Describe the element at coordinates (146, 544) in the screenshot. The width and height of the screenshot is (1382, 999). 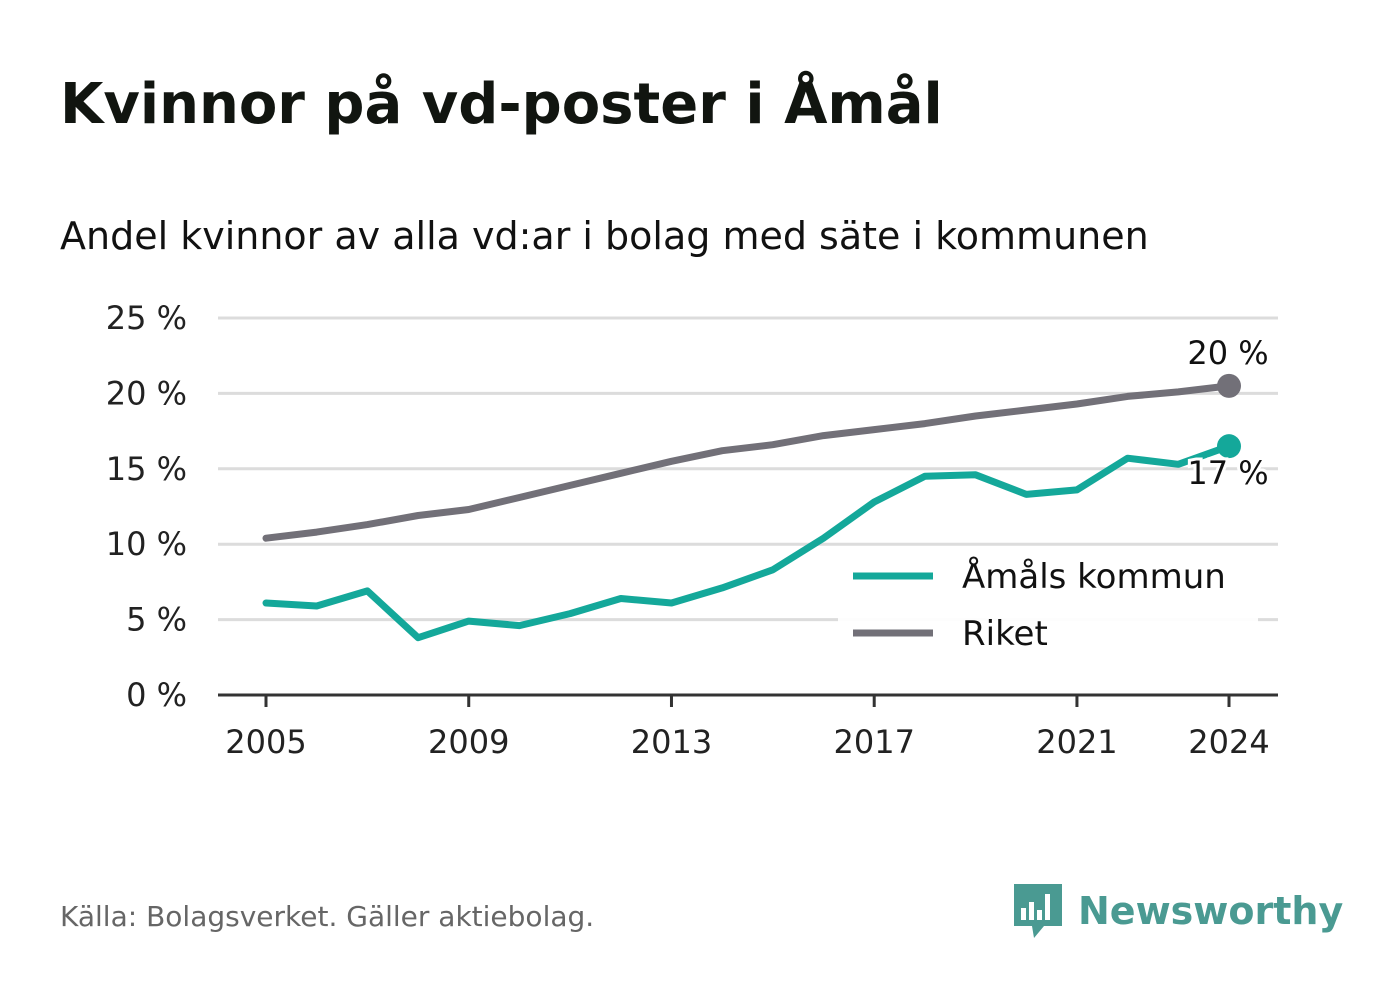
I see `y-tick-label: 10 %` at that location.